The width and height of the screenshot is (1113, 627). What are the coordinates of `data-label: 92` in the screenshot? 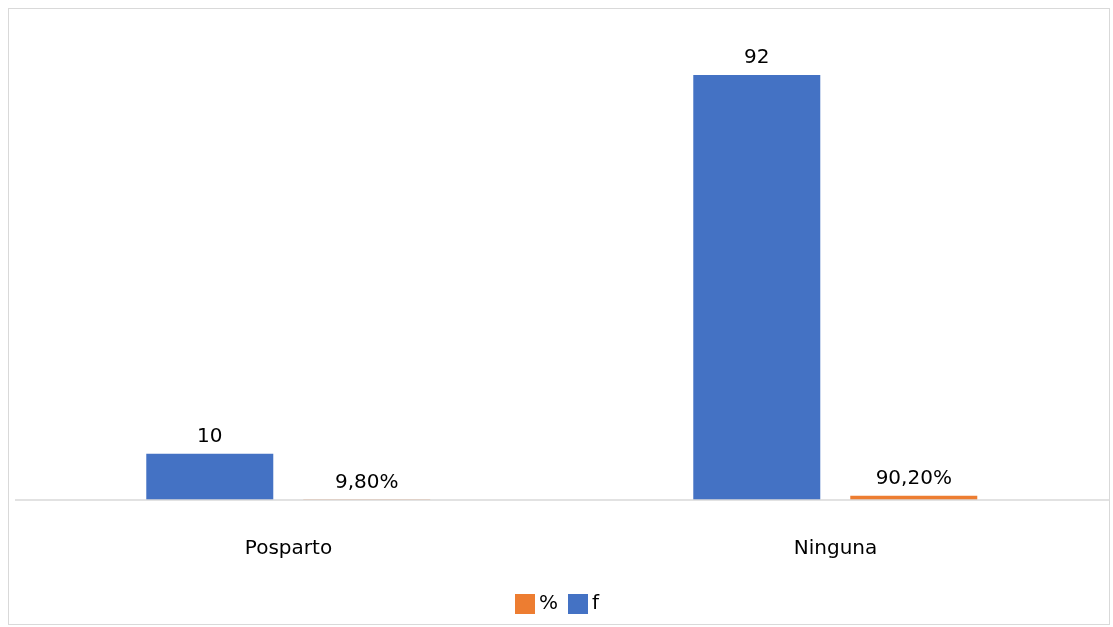 It's located at (757, 56).